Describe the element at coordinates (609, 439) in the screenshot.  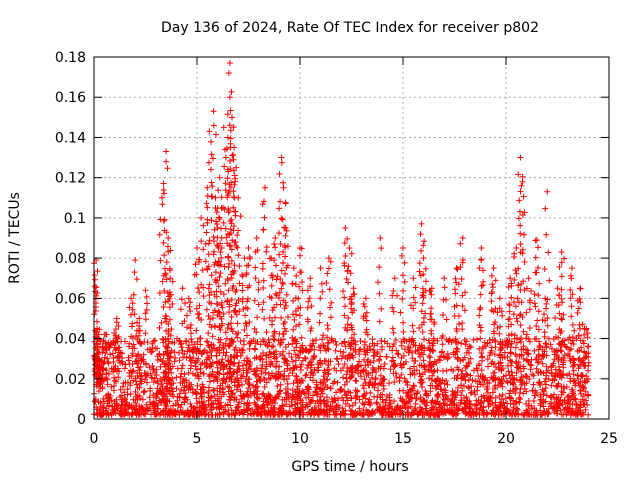
I see `x-tick-label: 25` at that location.